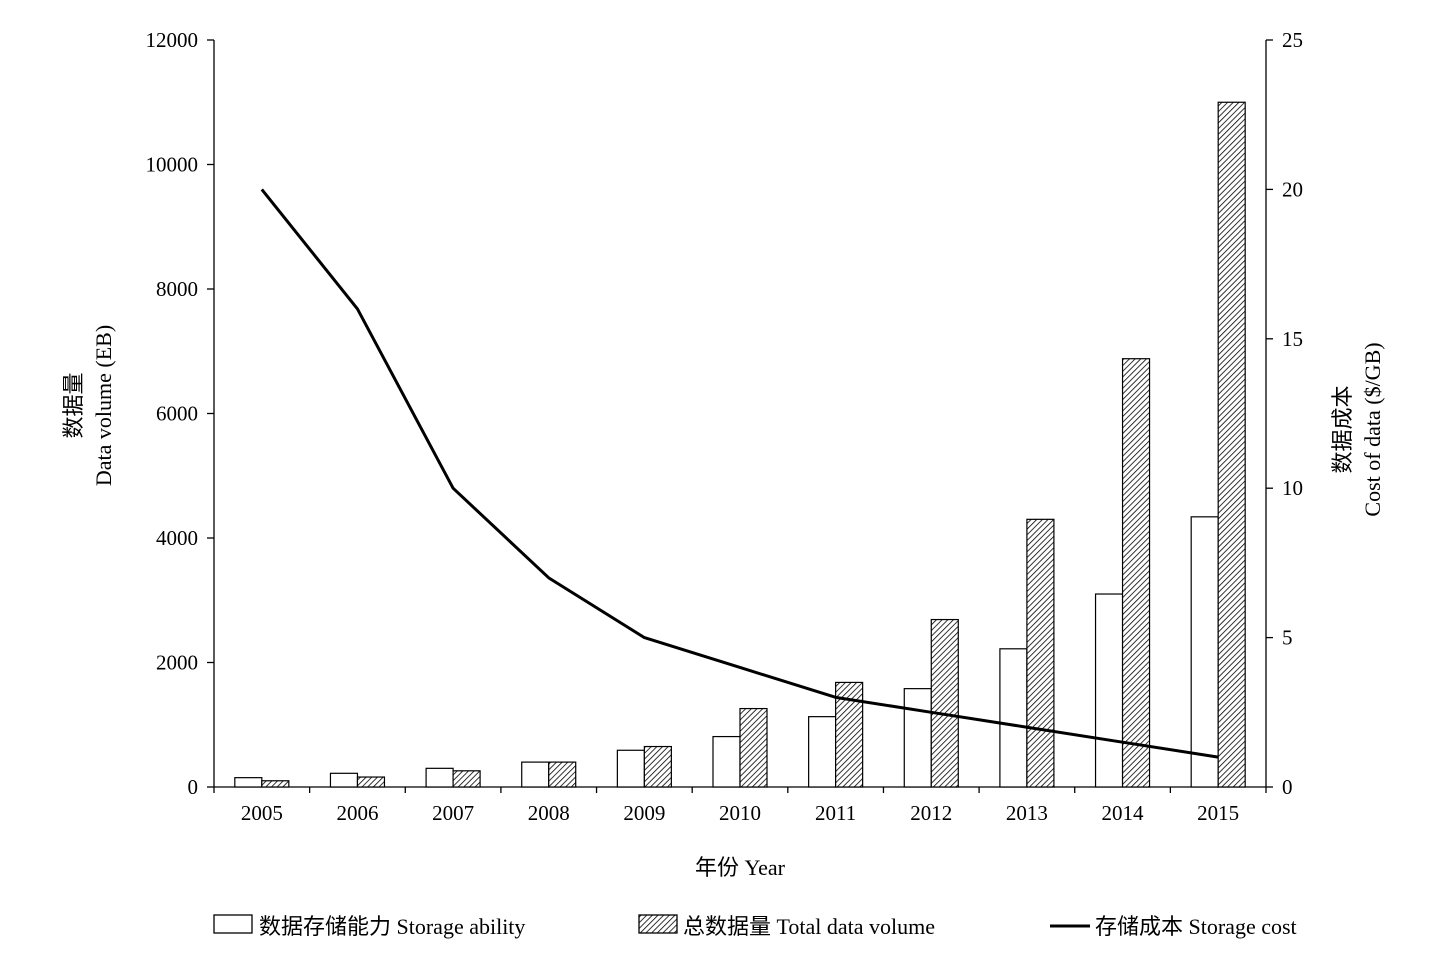 The width and height of the screenshot is (1434, 973). I want to click on legend-swatch-storage-ability, so click(233, 924).